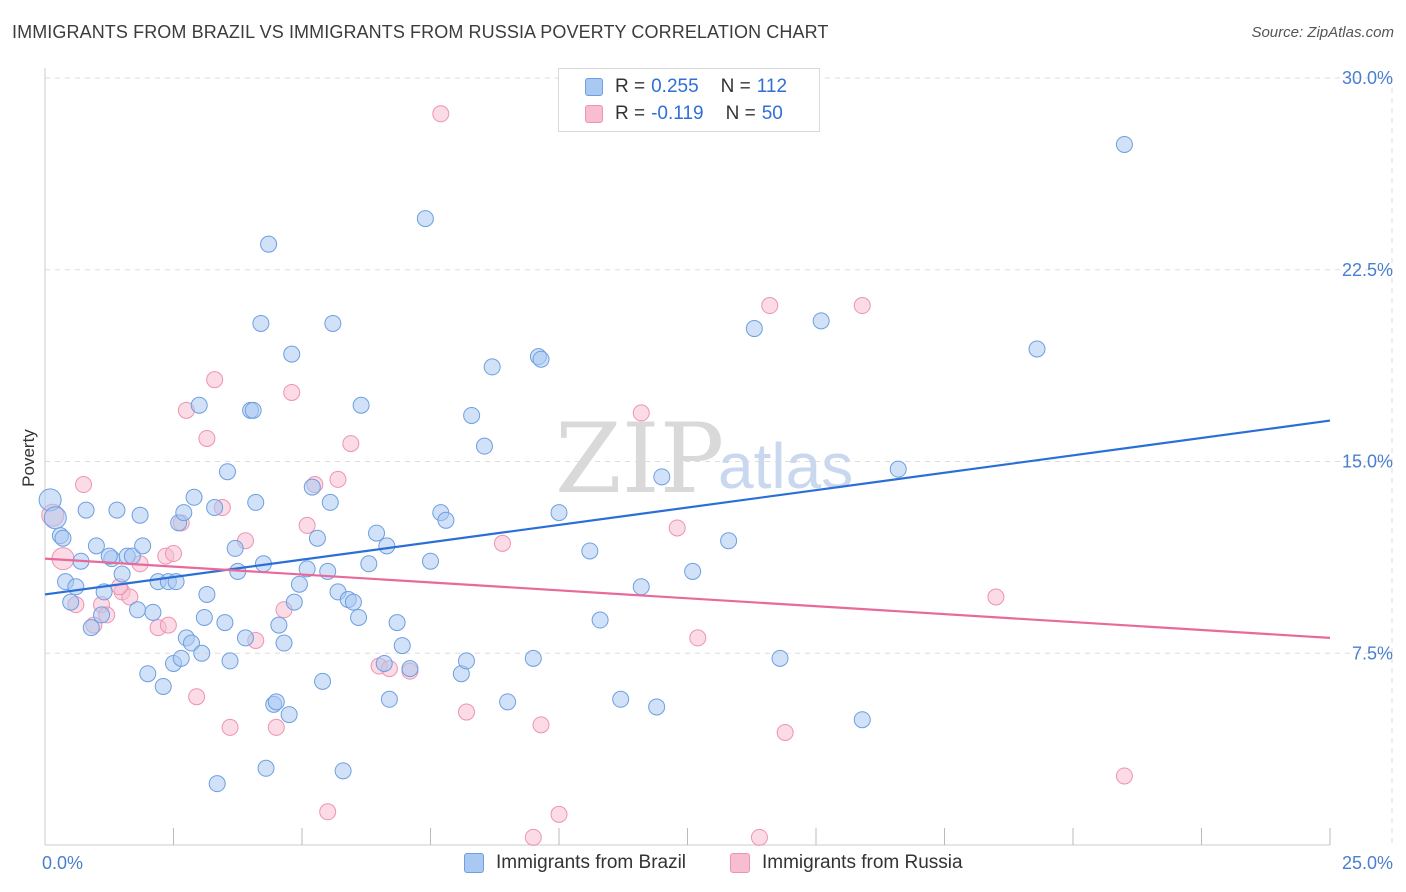 This screenshot has height=892, width=1406. I want to click on bottom-legend-swatch-brazil, so click(474, 863).